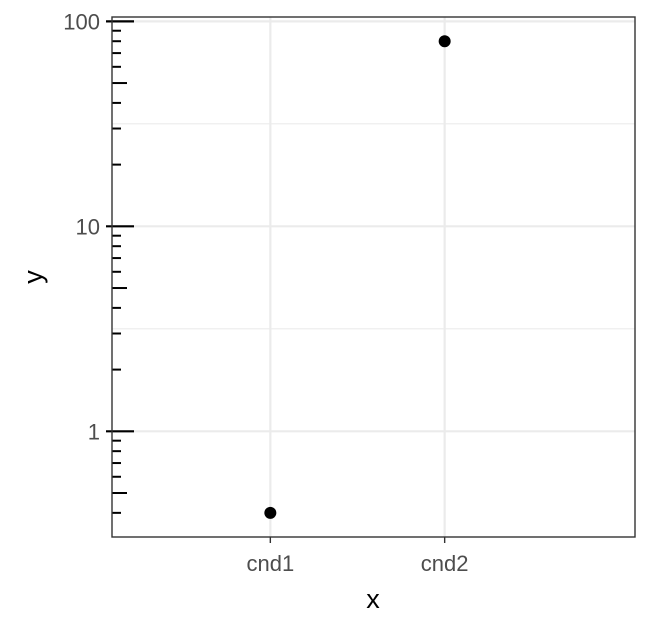  What do you see at coordinates (270, 563) in the screenshot?
I see `x-tick-label: cnd1` at bounding box center [270, 563].